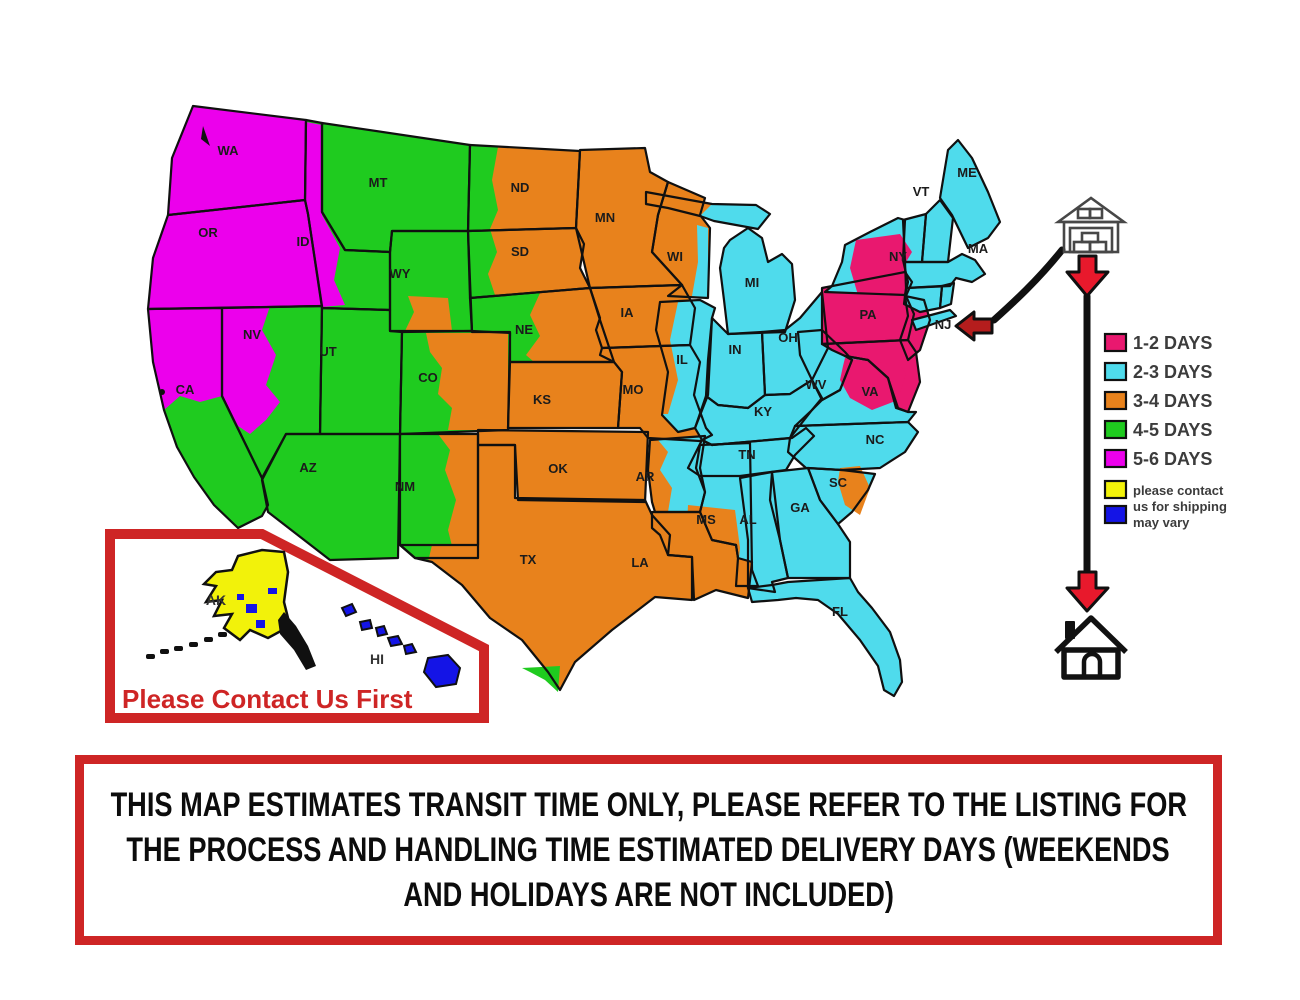 The height and width of the screenshot is (1000, 1300). I want to click on inset-label-hi: HI, so click(377, 659).